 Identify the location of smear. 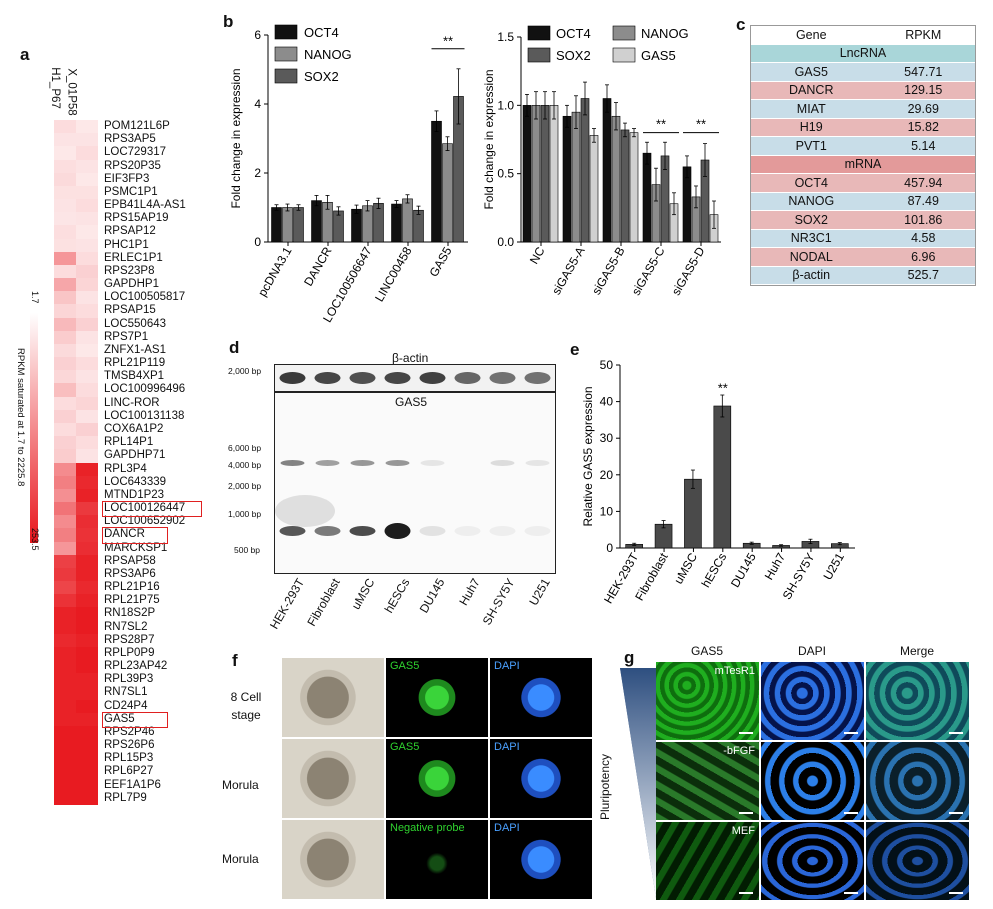
(305, 511).